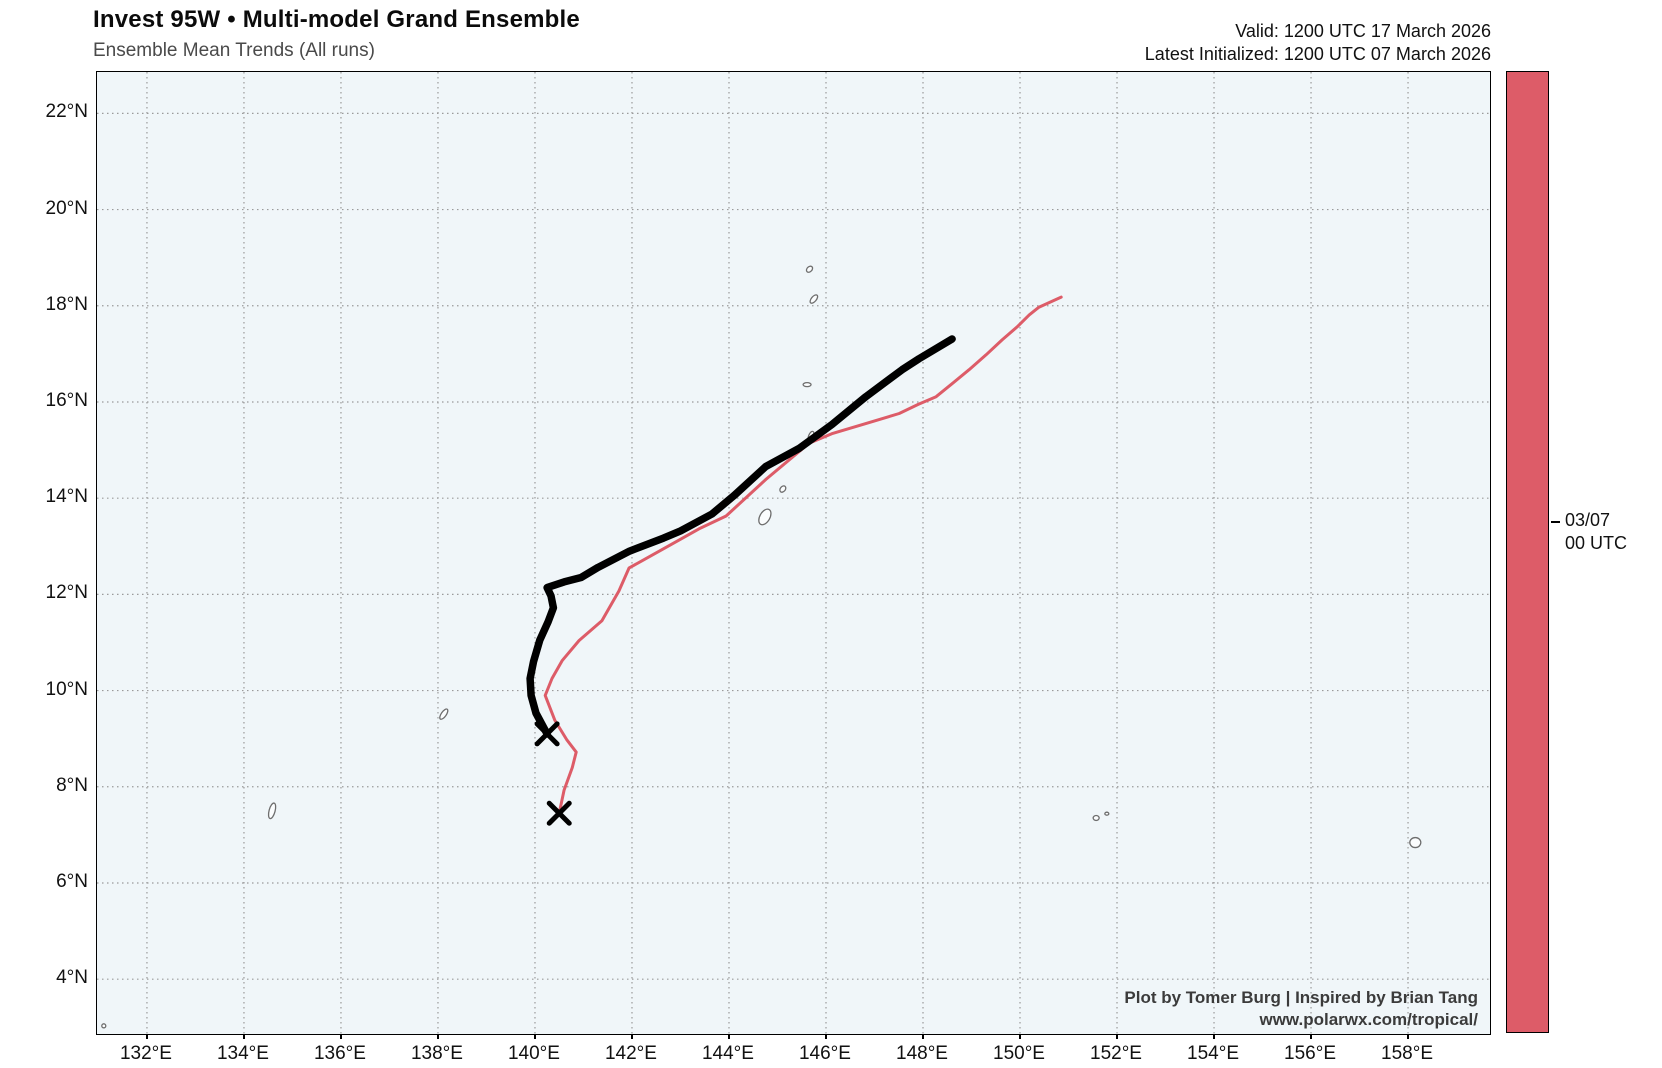  What do you see at coordinates (444, 714) in the screenshot?
I see `island-yap` at bounding box center [444, 714].